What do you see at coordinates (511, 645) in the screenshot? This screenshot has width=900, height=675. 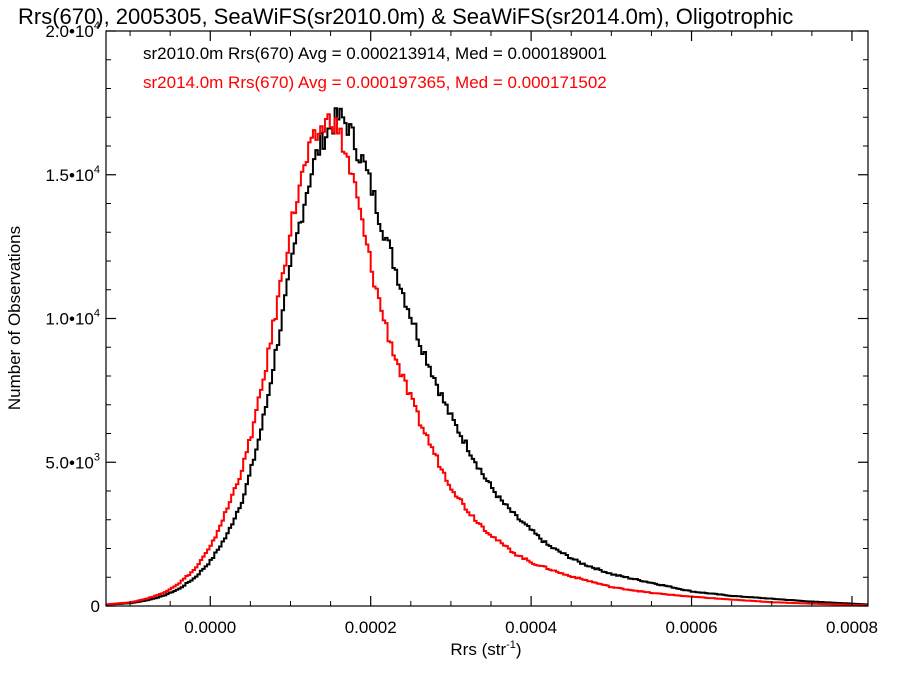 I see `x-axis-label-sup: -1` at bounding box center [511, 645].